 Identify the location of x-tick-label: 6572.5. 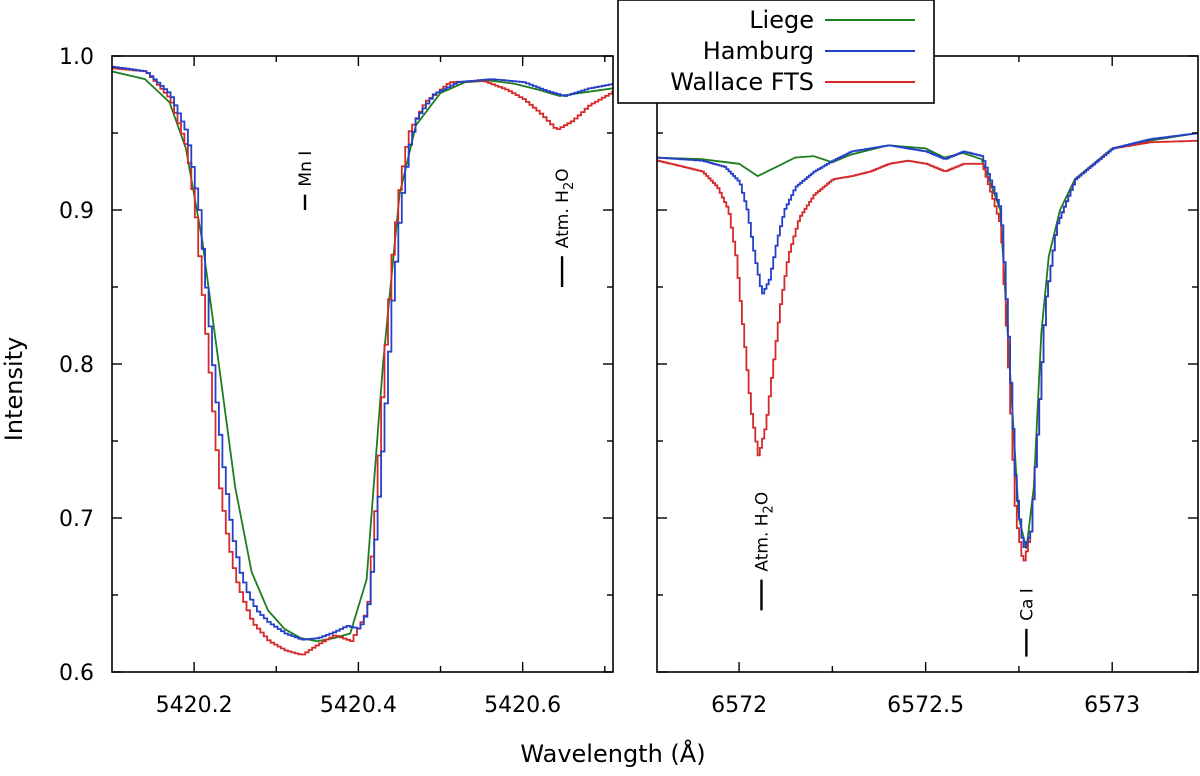
(925, 705).